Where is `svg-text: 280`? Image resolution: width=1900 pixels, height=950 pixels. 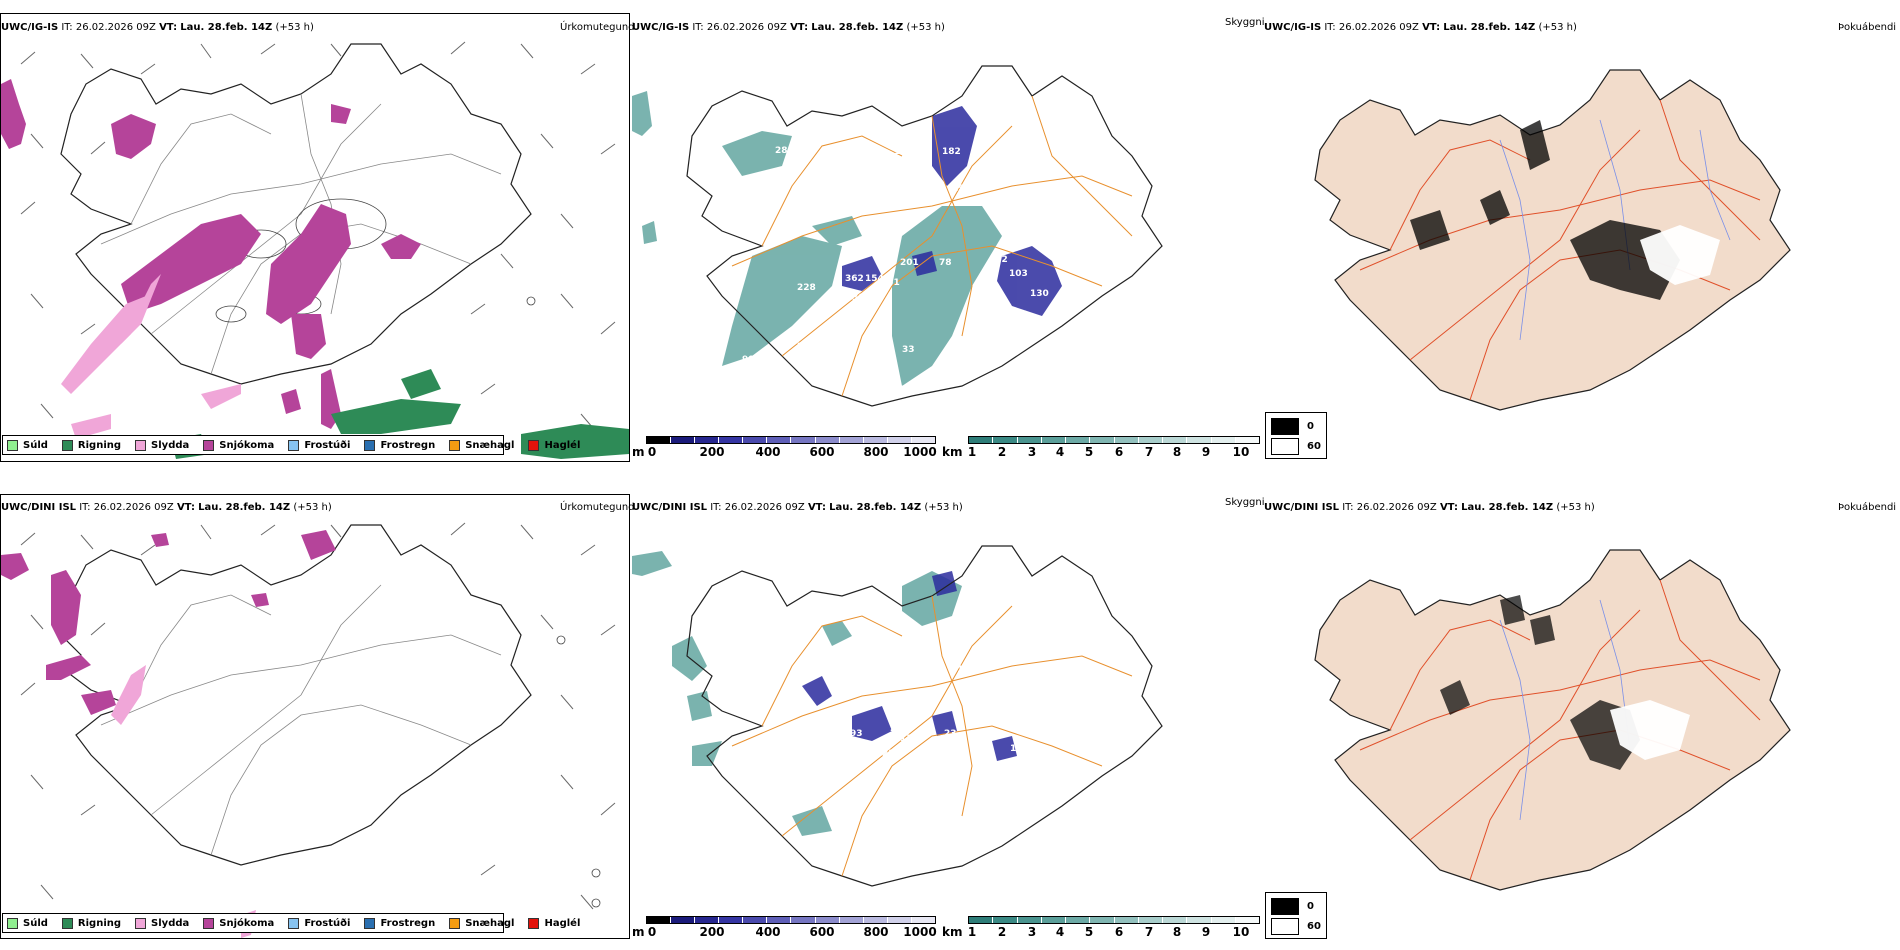 svg-text: 280 is located at coordinates (711, 731).